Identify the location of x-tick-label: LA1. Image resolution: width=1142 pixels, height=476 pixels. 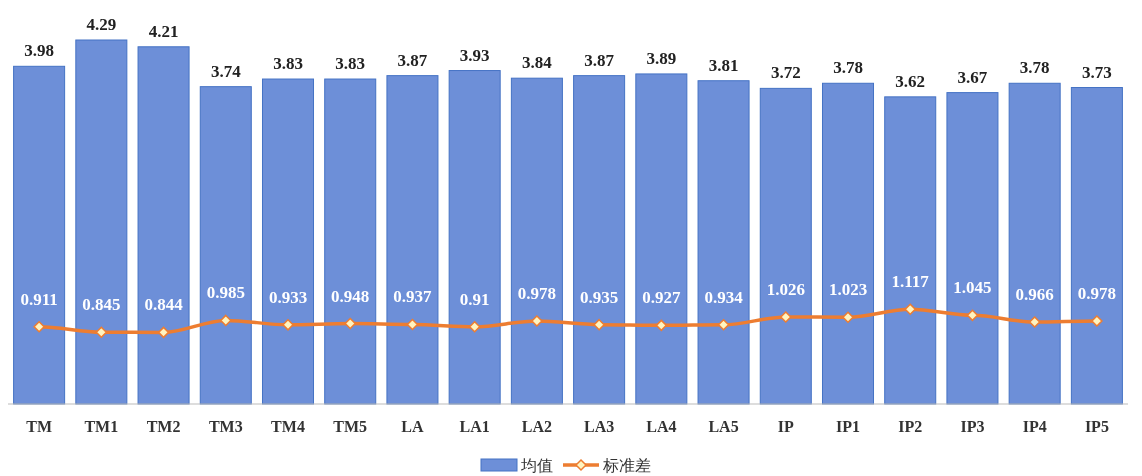
(474, 426).